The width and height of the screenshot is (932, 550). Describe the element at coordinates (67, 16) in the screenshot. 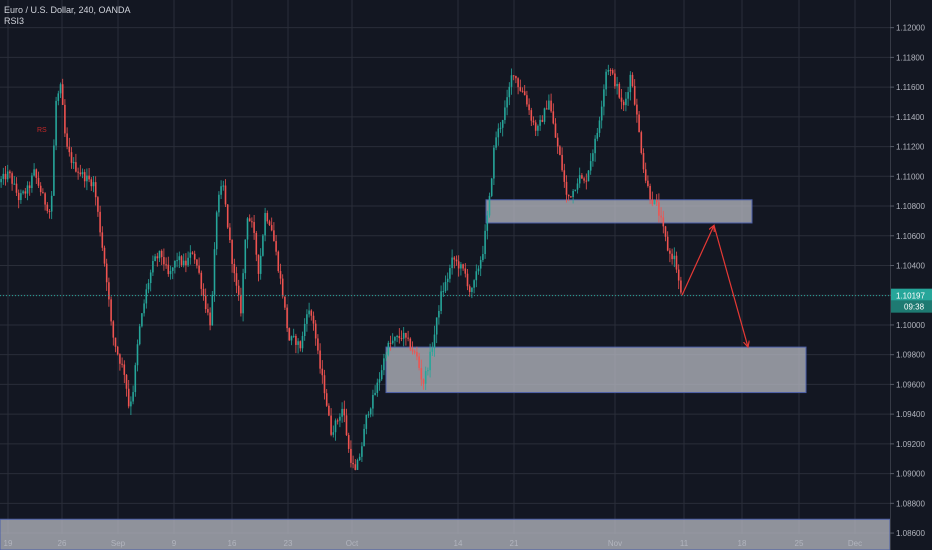

I see `chart-legend: Euro / U.S. Dollar, 240, OANDA RSI3` at that location.